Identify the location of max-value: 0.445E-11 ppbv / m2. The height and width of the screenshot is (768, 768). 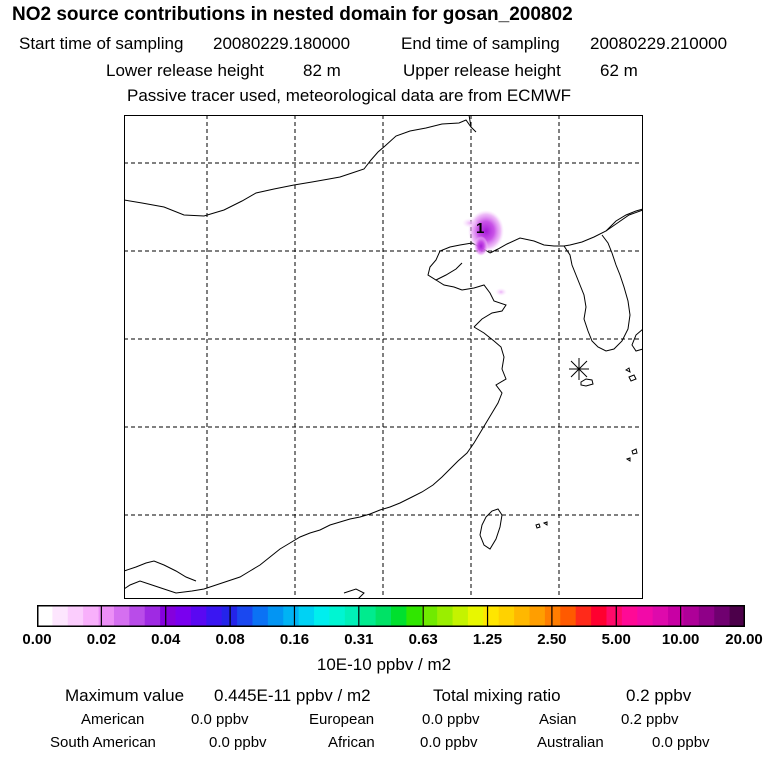
(292, 695).